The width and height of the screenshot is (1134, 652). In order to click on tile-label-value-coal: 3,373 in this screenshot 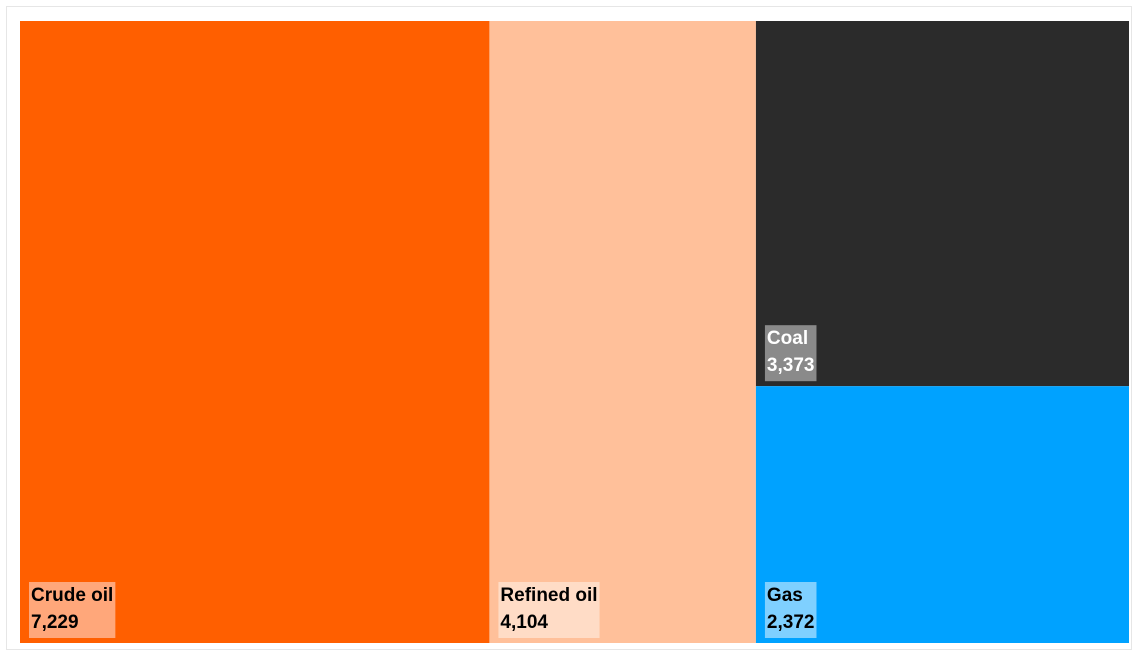, I will do `click(791, 365)`.